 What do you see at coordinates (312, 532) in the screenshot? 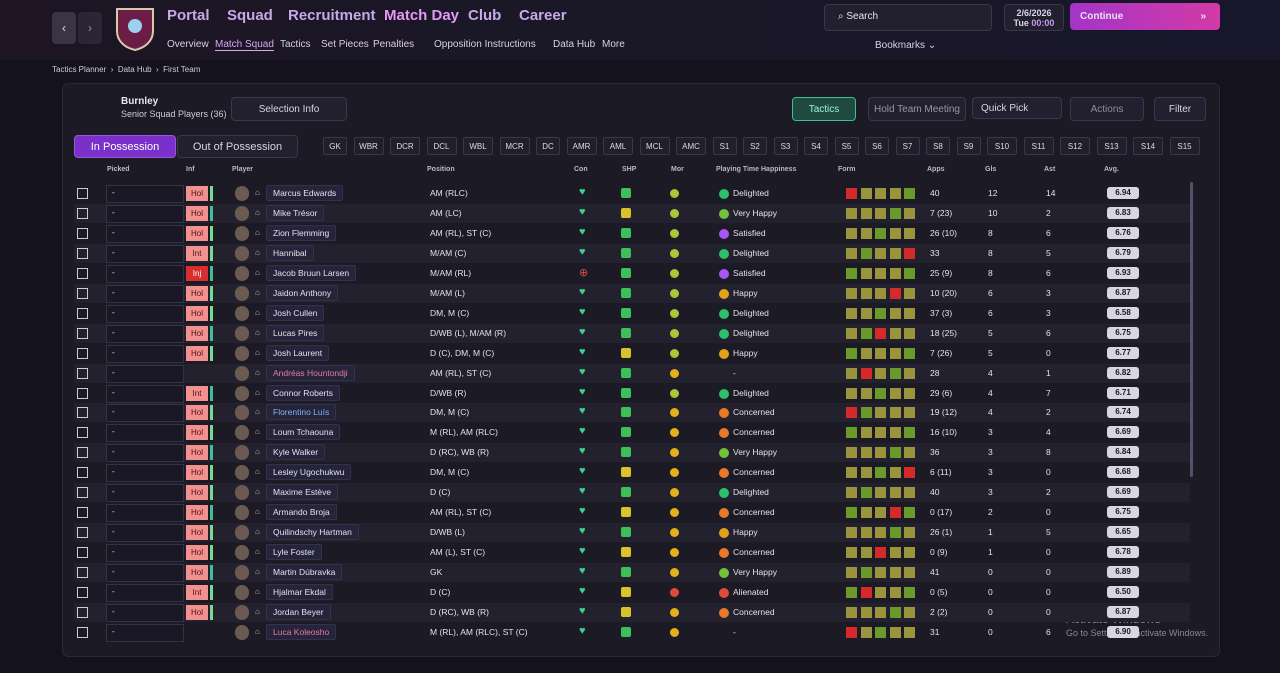
I see `player-name: Quilindschy Hartman` at bounding box center [312, 532].